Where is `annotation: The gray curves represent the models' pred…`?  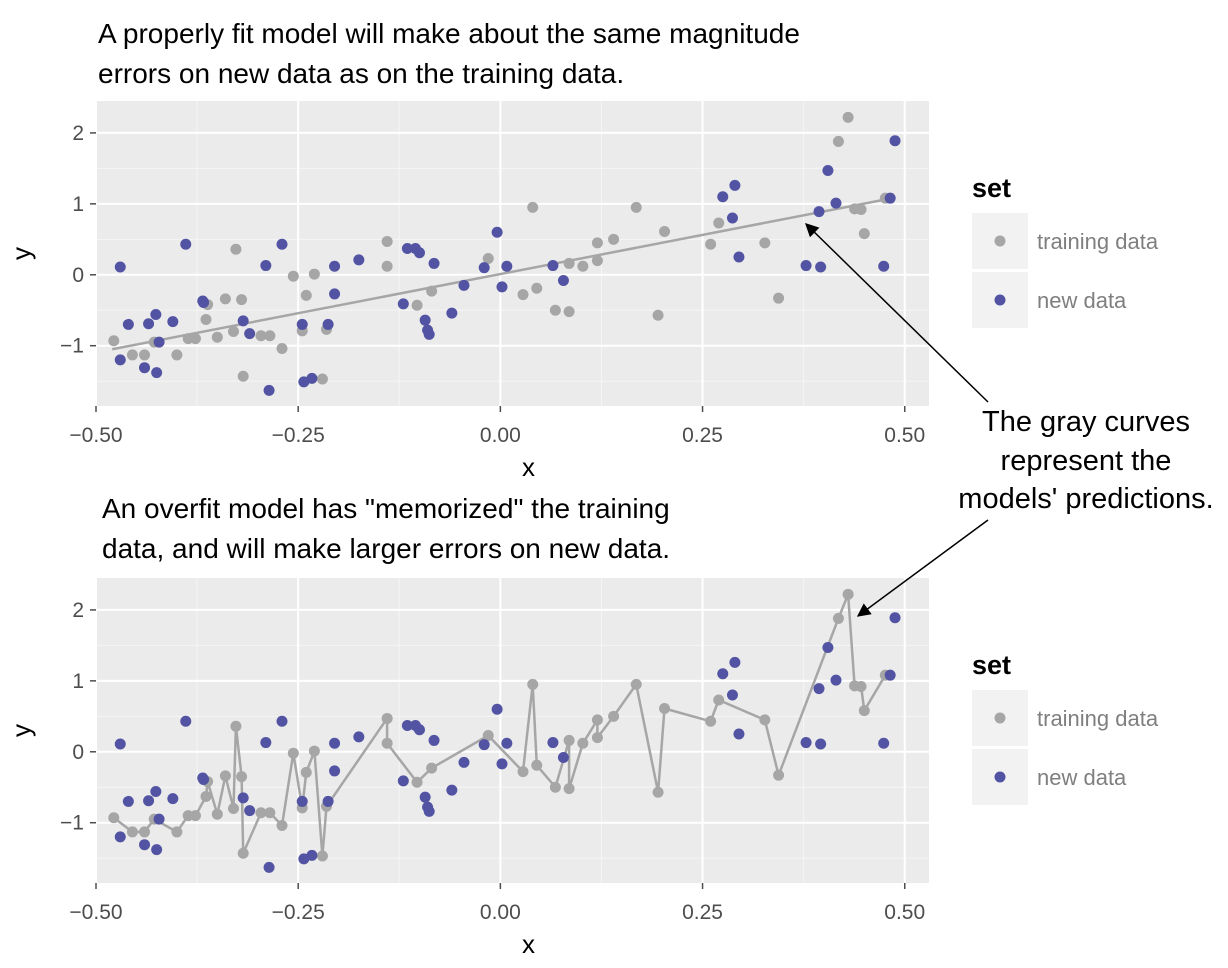
annotation: The gray curves represent the models' pred… is located at coordinates (1009, 420).